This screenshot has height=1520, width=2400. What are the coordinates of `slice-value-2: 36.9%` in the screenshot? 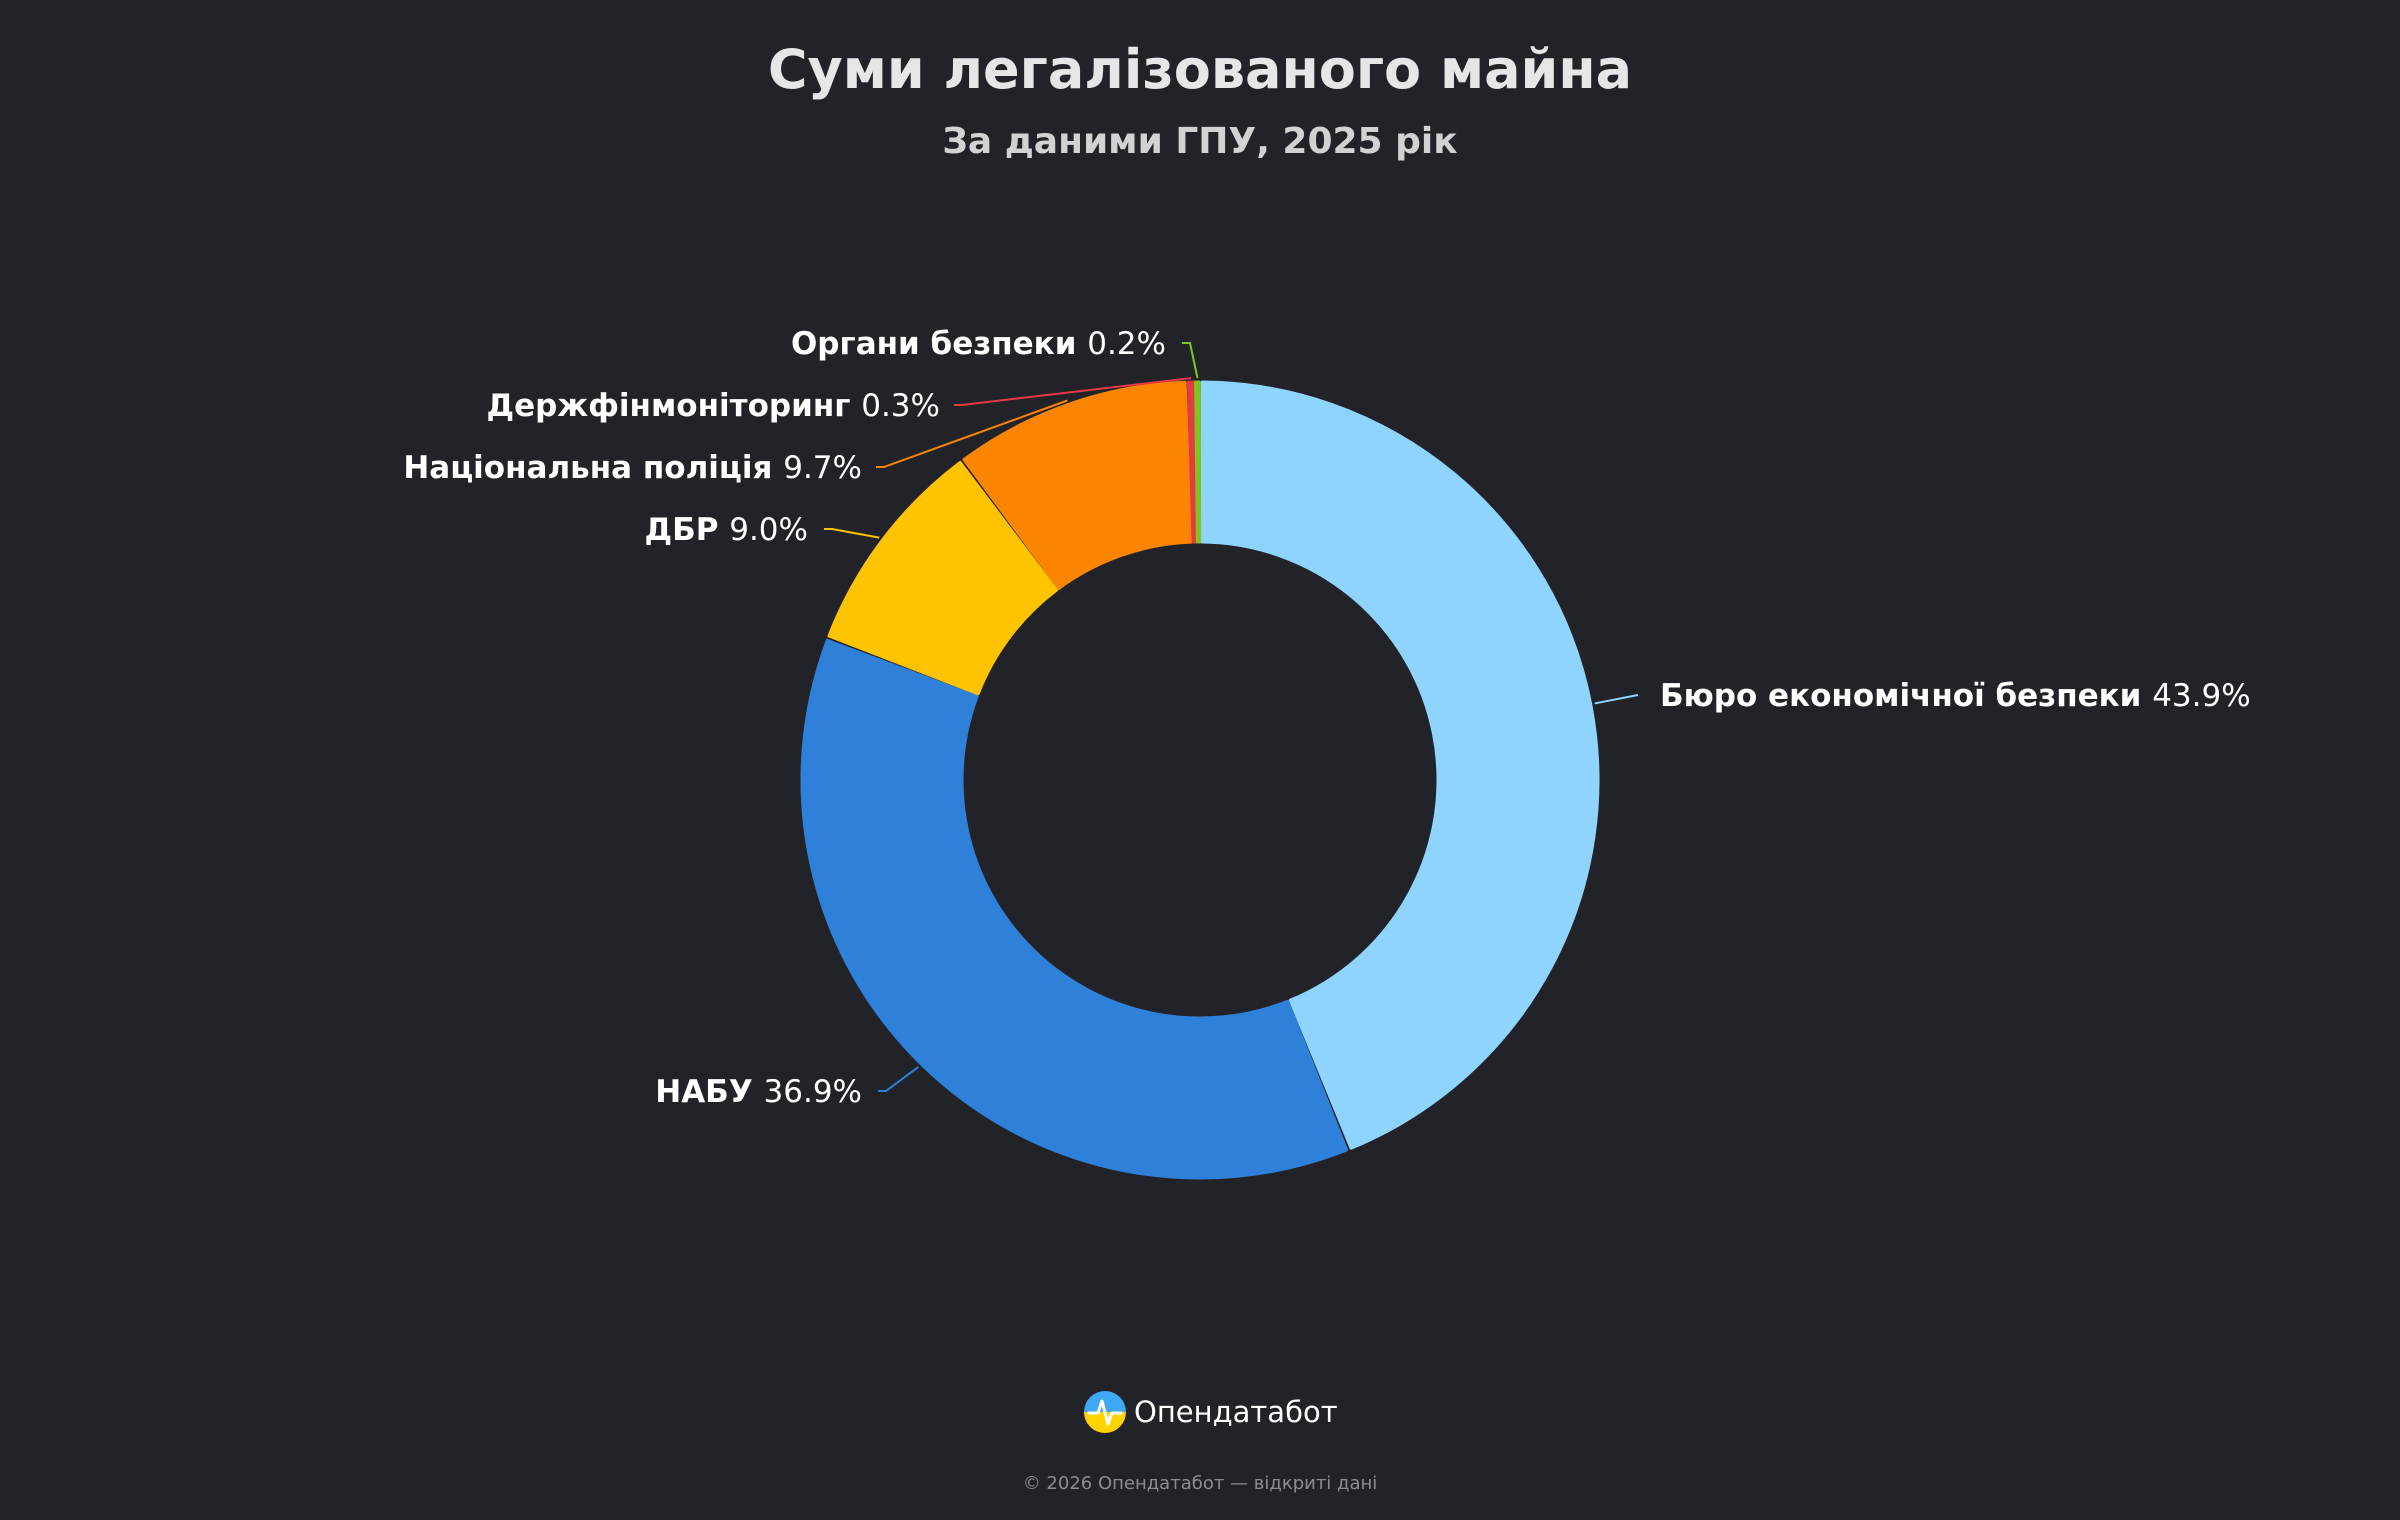 It's located at (813, 1092).